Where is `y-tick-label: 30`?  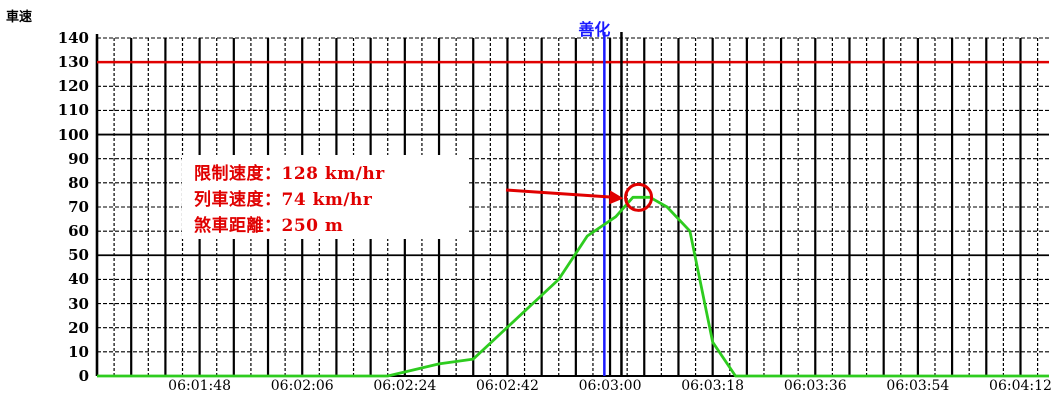 y-tick-label: 30 is located at coordinates (78, 303).